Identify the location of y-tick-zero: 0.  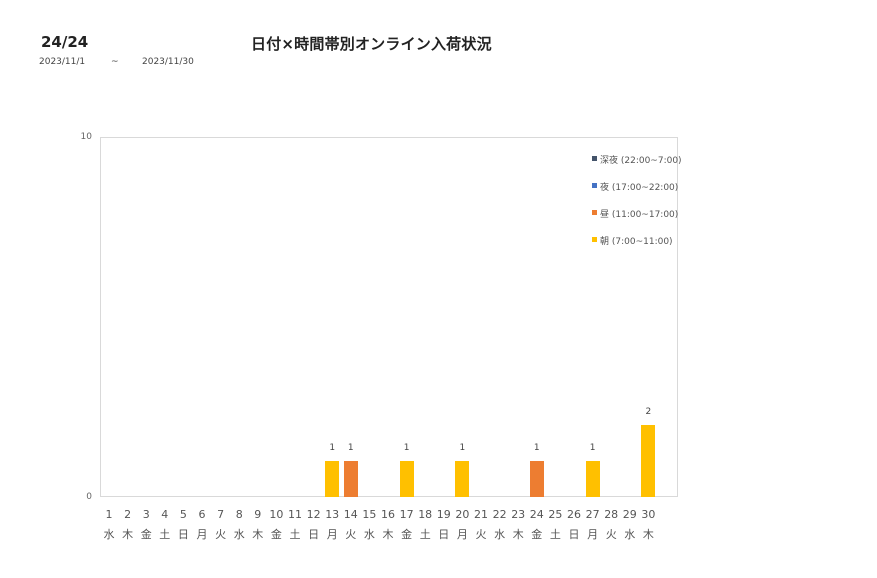
(89, 497).